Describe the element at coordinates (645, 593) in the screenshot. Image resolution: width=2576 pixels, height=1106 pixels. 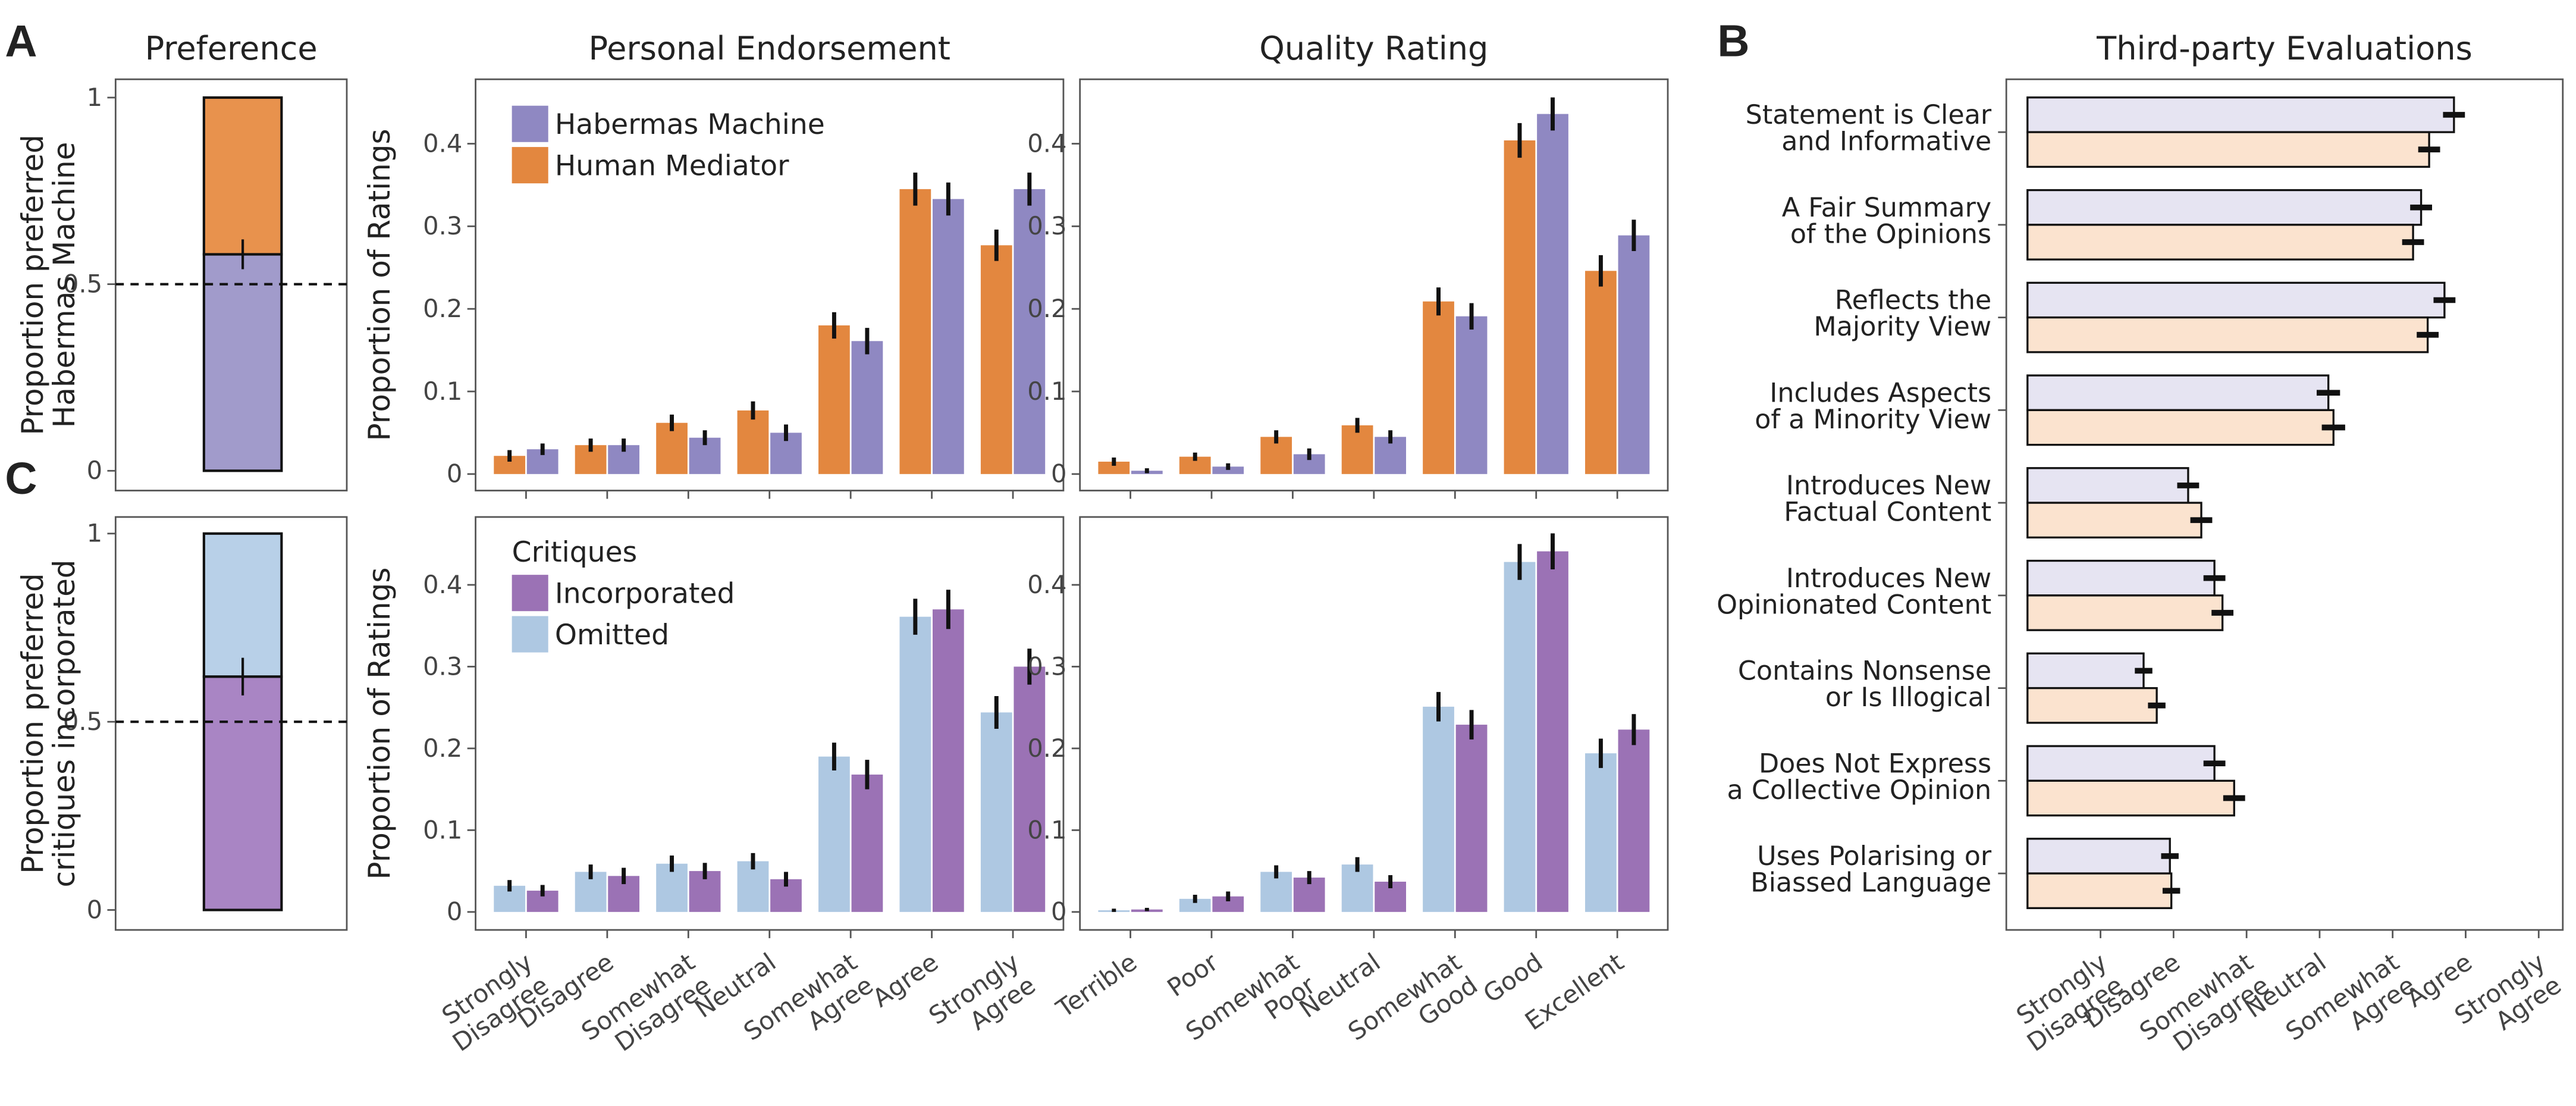
I see `legend-label: Incorporated` at that location.